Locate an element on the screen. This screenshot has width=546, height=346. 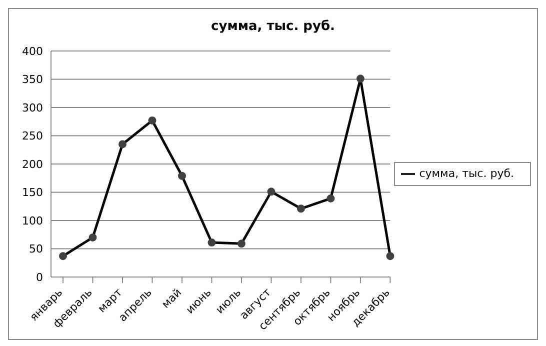
y-tick-label: 100 is located at coordinates (32, 221).